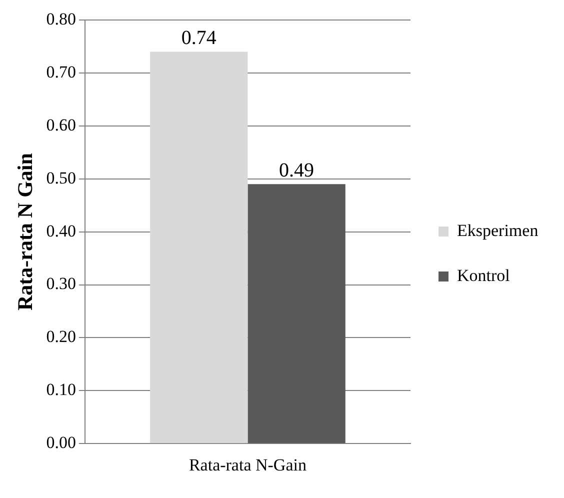  Describe the element at coordinates (61, 18) in the screenshot. I see `y-tick-label: 0.80` at that location.